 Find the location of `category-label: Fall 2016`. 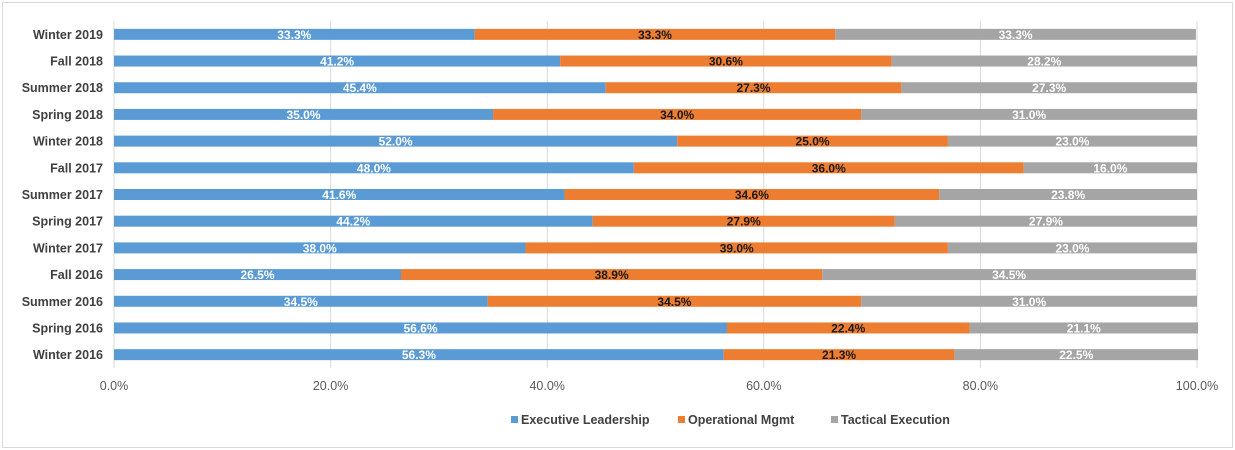

category-label: Fall 2016 is located at coordinates (76, 275).